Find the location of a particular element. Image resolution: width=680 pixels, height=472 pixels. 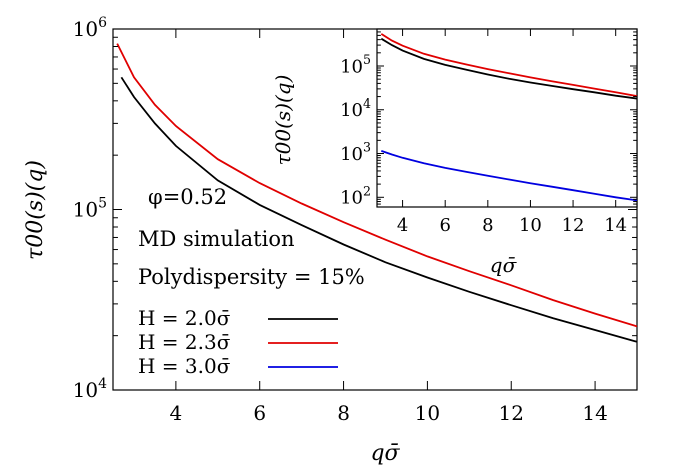

legend-label-h20: H = 2.0σ̄ is located at coordinates (184, 318).